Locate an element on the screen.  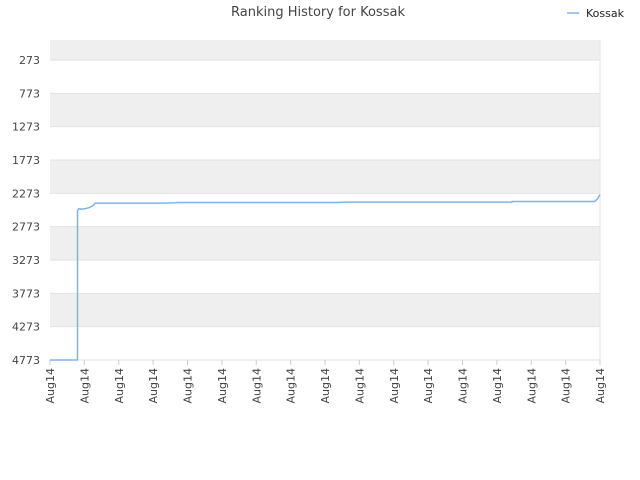
y-tick-label: 3273 is located at coordinates (26, 260).